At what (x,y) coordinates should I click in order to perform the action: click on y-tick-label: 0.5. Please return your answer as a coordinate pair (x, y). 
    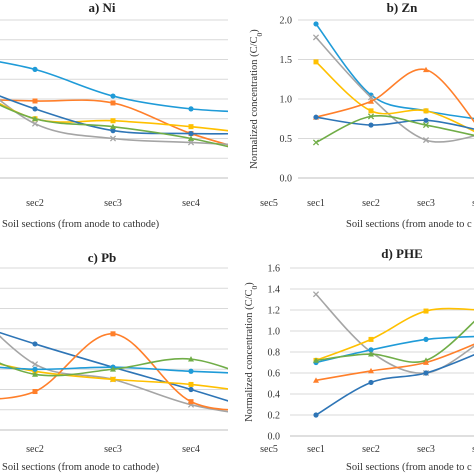
    Looking at the image, I should click on (286, 139).